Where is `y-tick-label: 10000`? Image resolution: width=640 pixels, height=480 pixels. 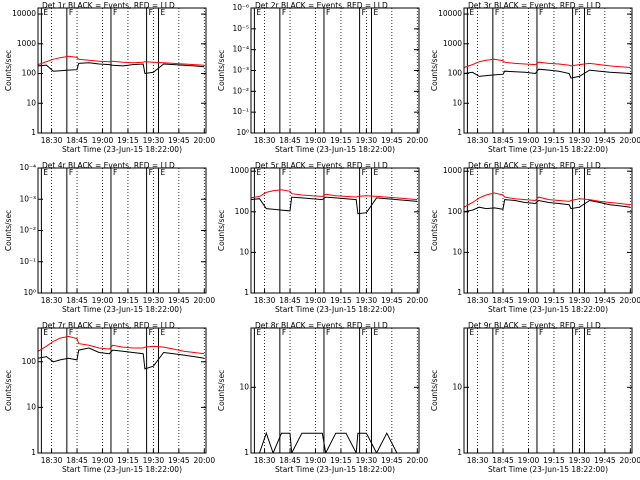
y-tick-label: 10000 is located at coordinates (450, 13).